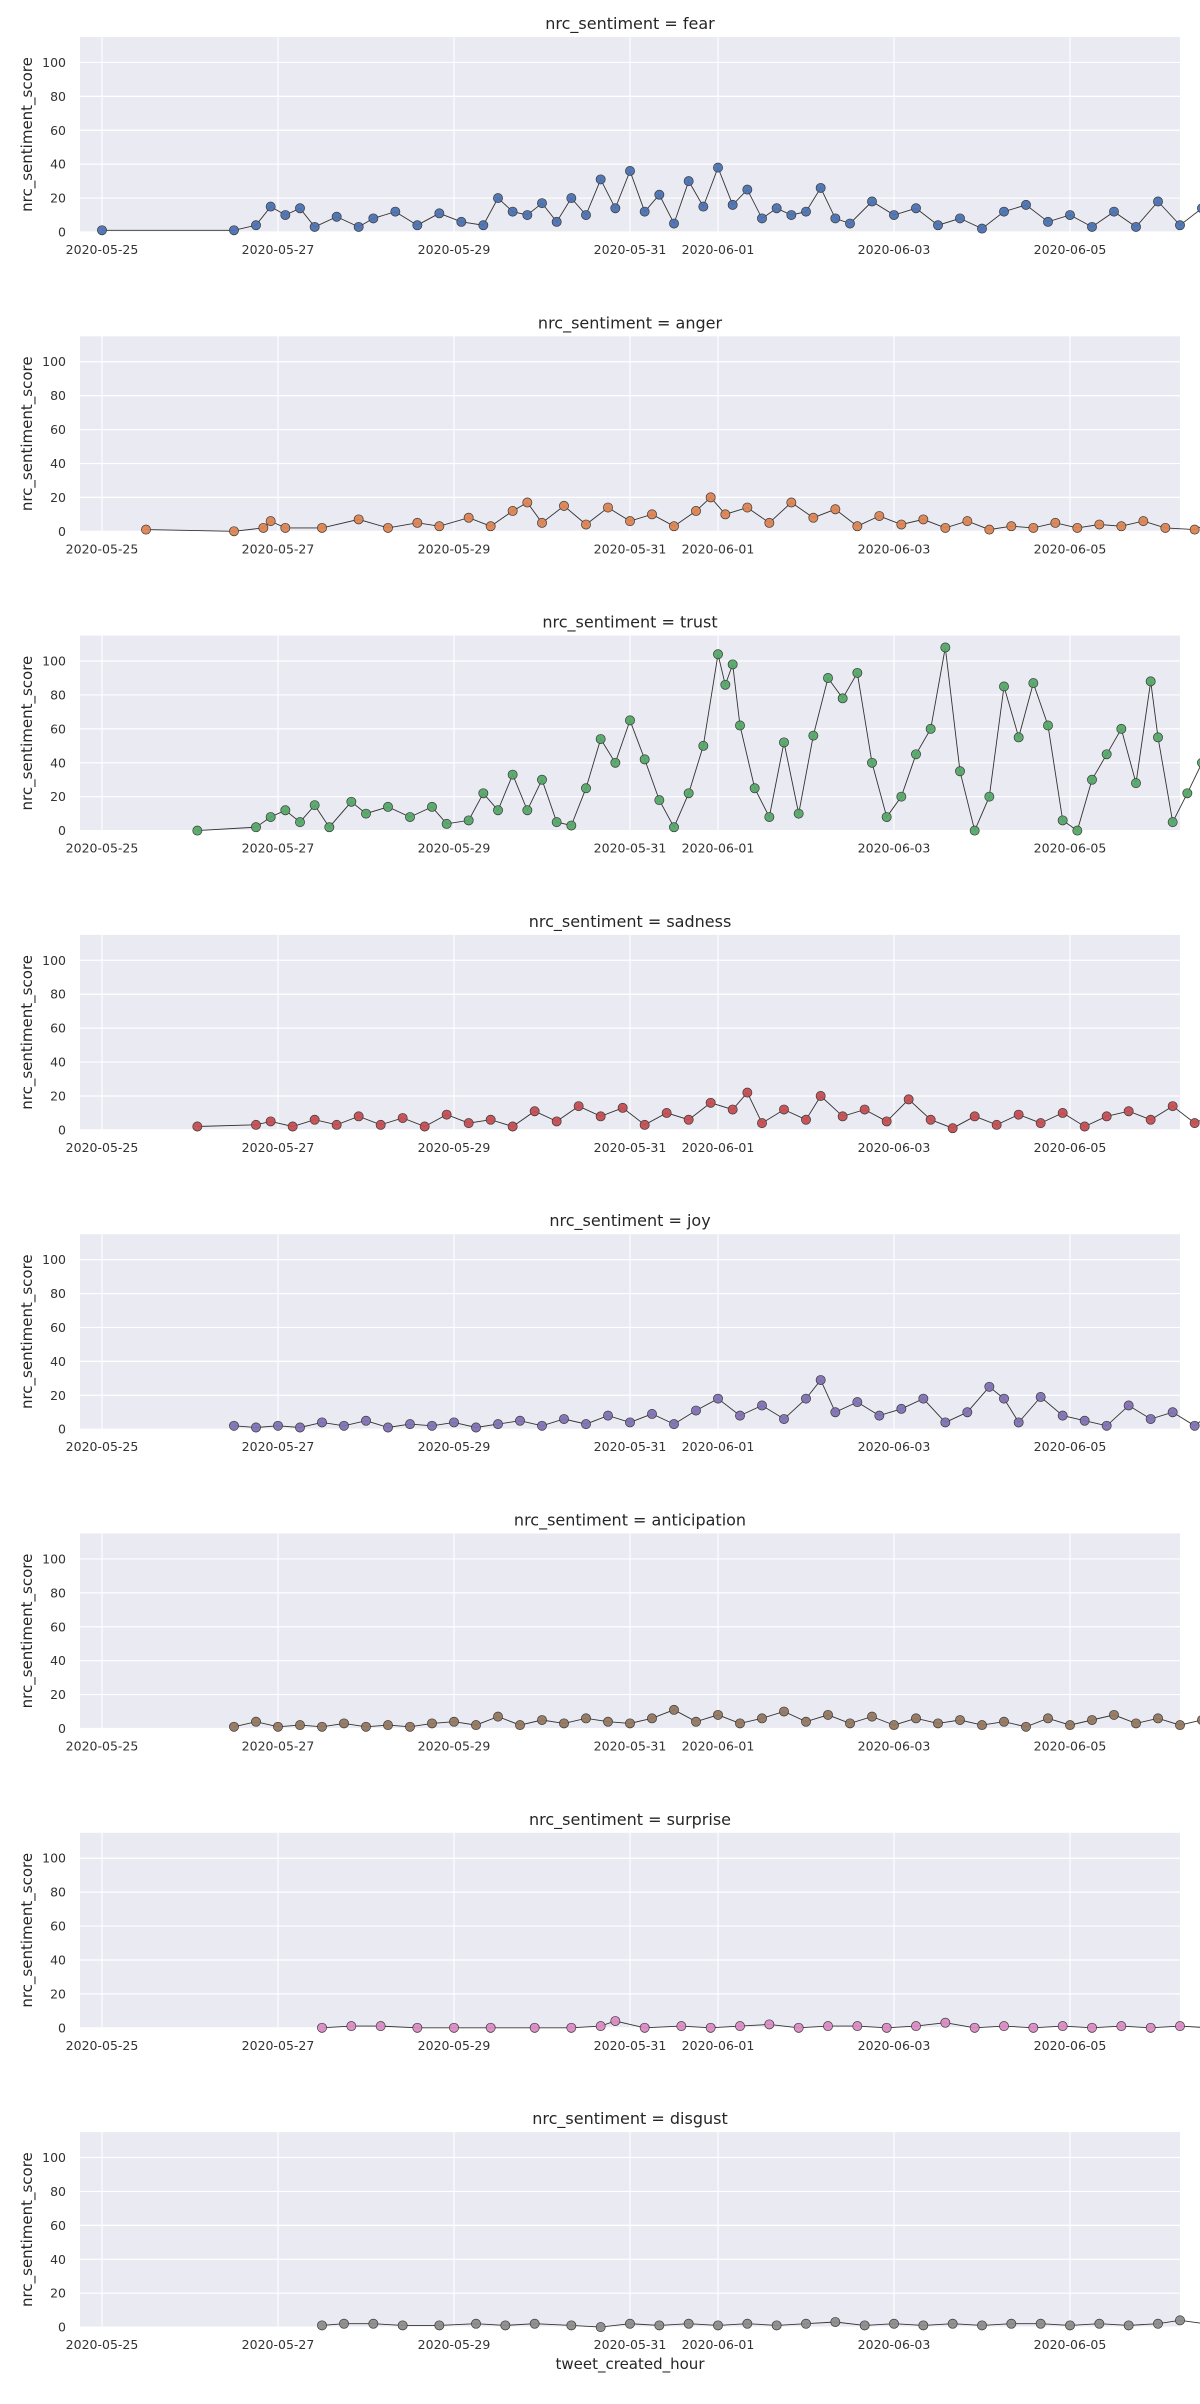 This screenshot has width=1200, height=2404. I want to click on y-tick-label: 80, so click(58, 1293).